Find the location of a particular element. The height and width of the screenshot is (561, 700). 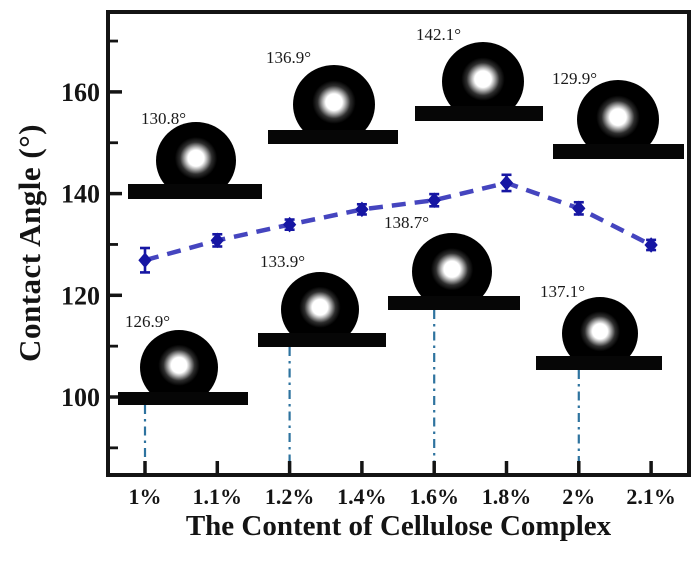

data-line is located at coordinates (398, 221).